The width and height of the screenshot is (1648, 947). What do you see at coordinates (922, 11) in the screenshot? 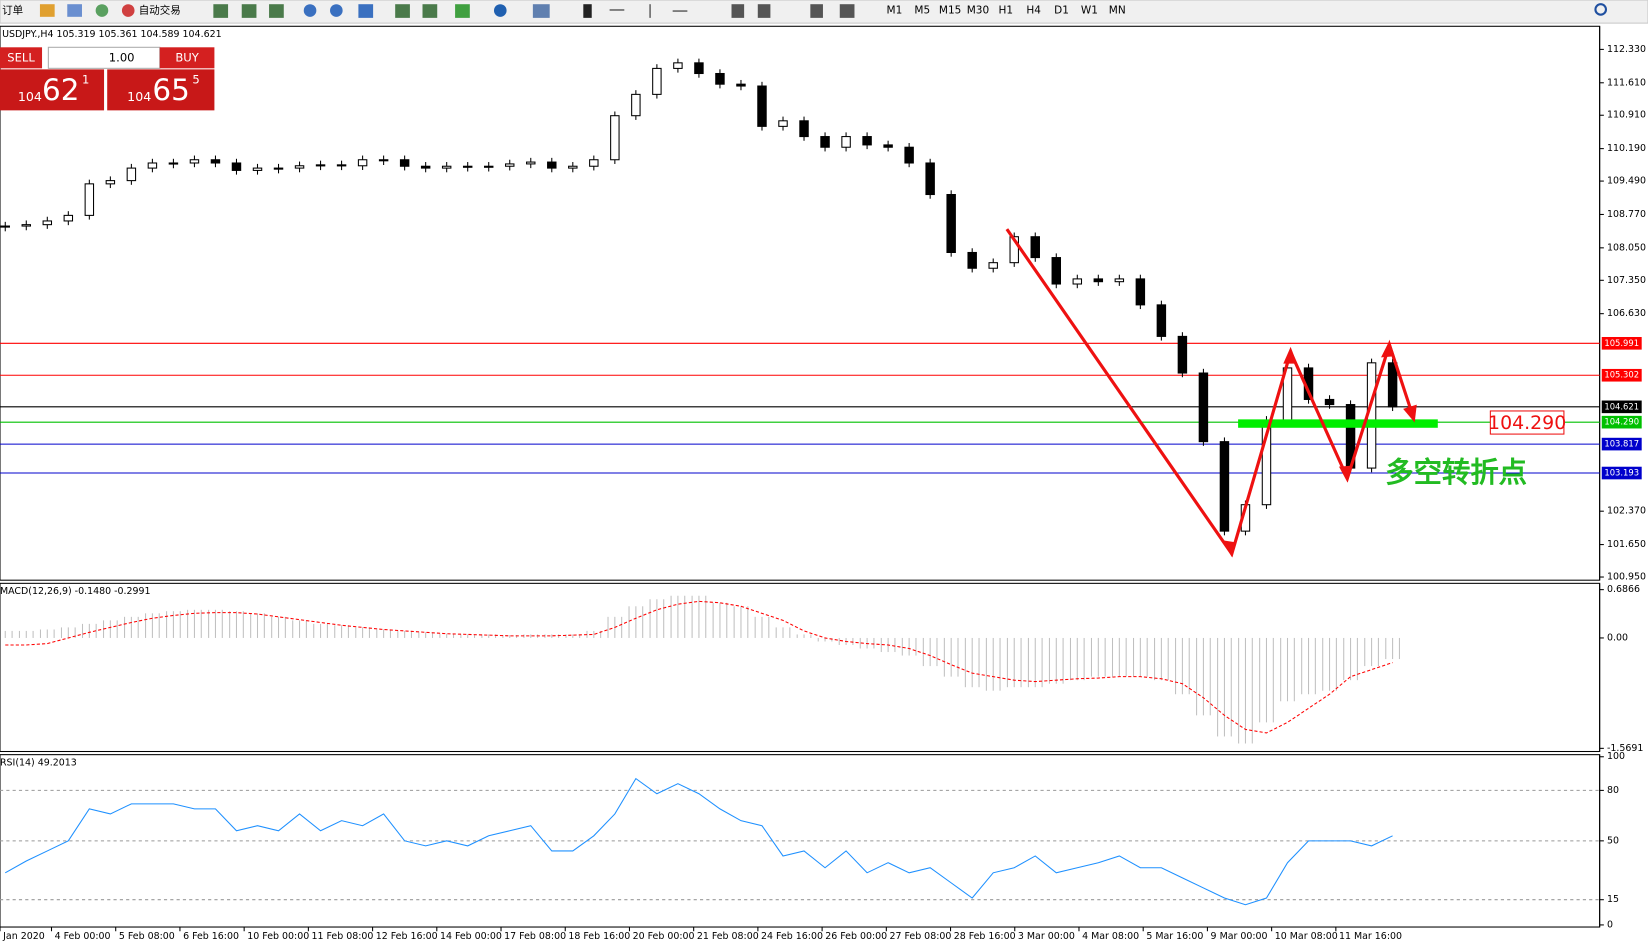
I see `timeframe-button: M5` at bounding box center [922, 11].